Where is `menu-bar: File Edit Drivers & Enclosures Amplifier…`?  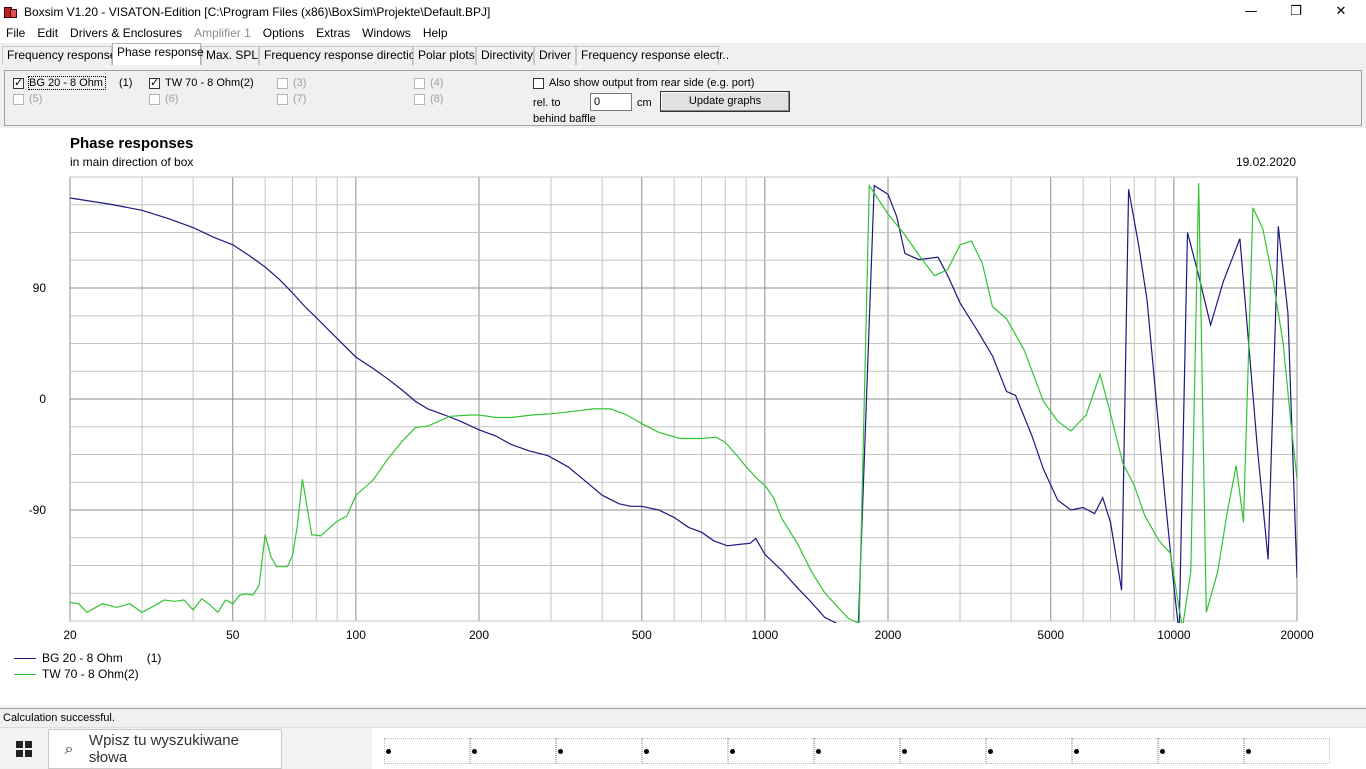 menu-bar: File Edit Drivers & Enclosures Amplifier… is located at coordinates (683, 33).